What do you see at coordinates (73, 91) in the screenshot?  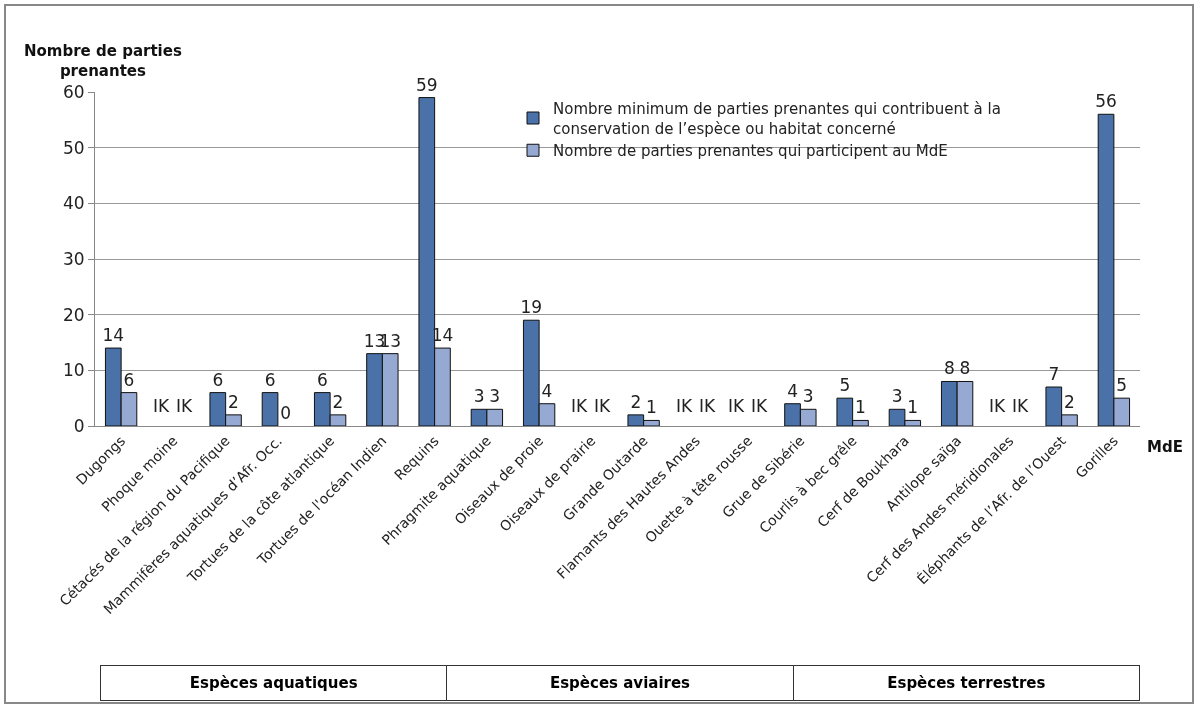 I see `y-tick-label: 60` at bounding box center [73, 91].